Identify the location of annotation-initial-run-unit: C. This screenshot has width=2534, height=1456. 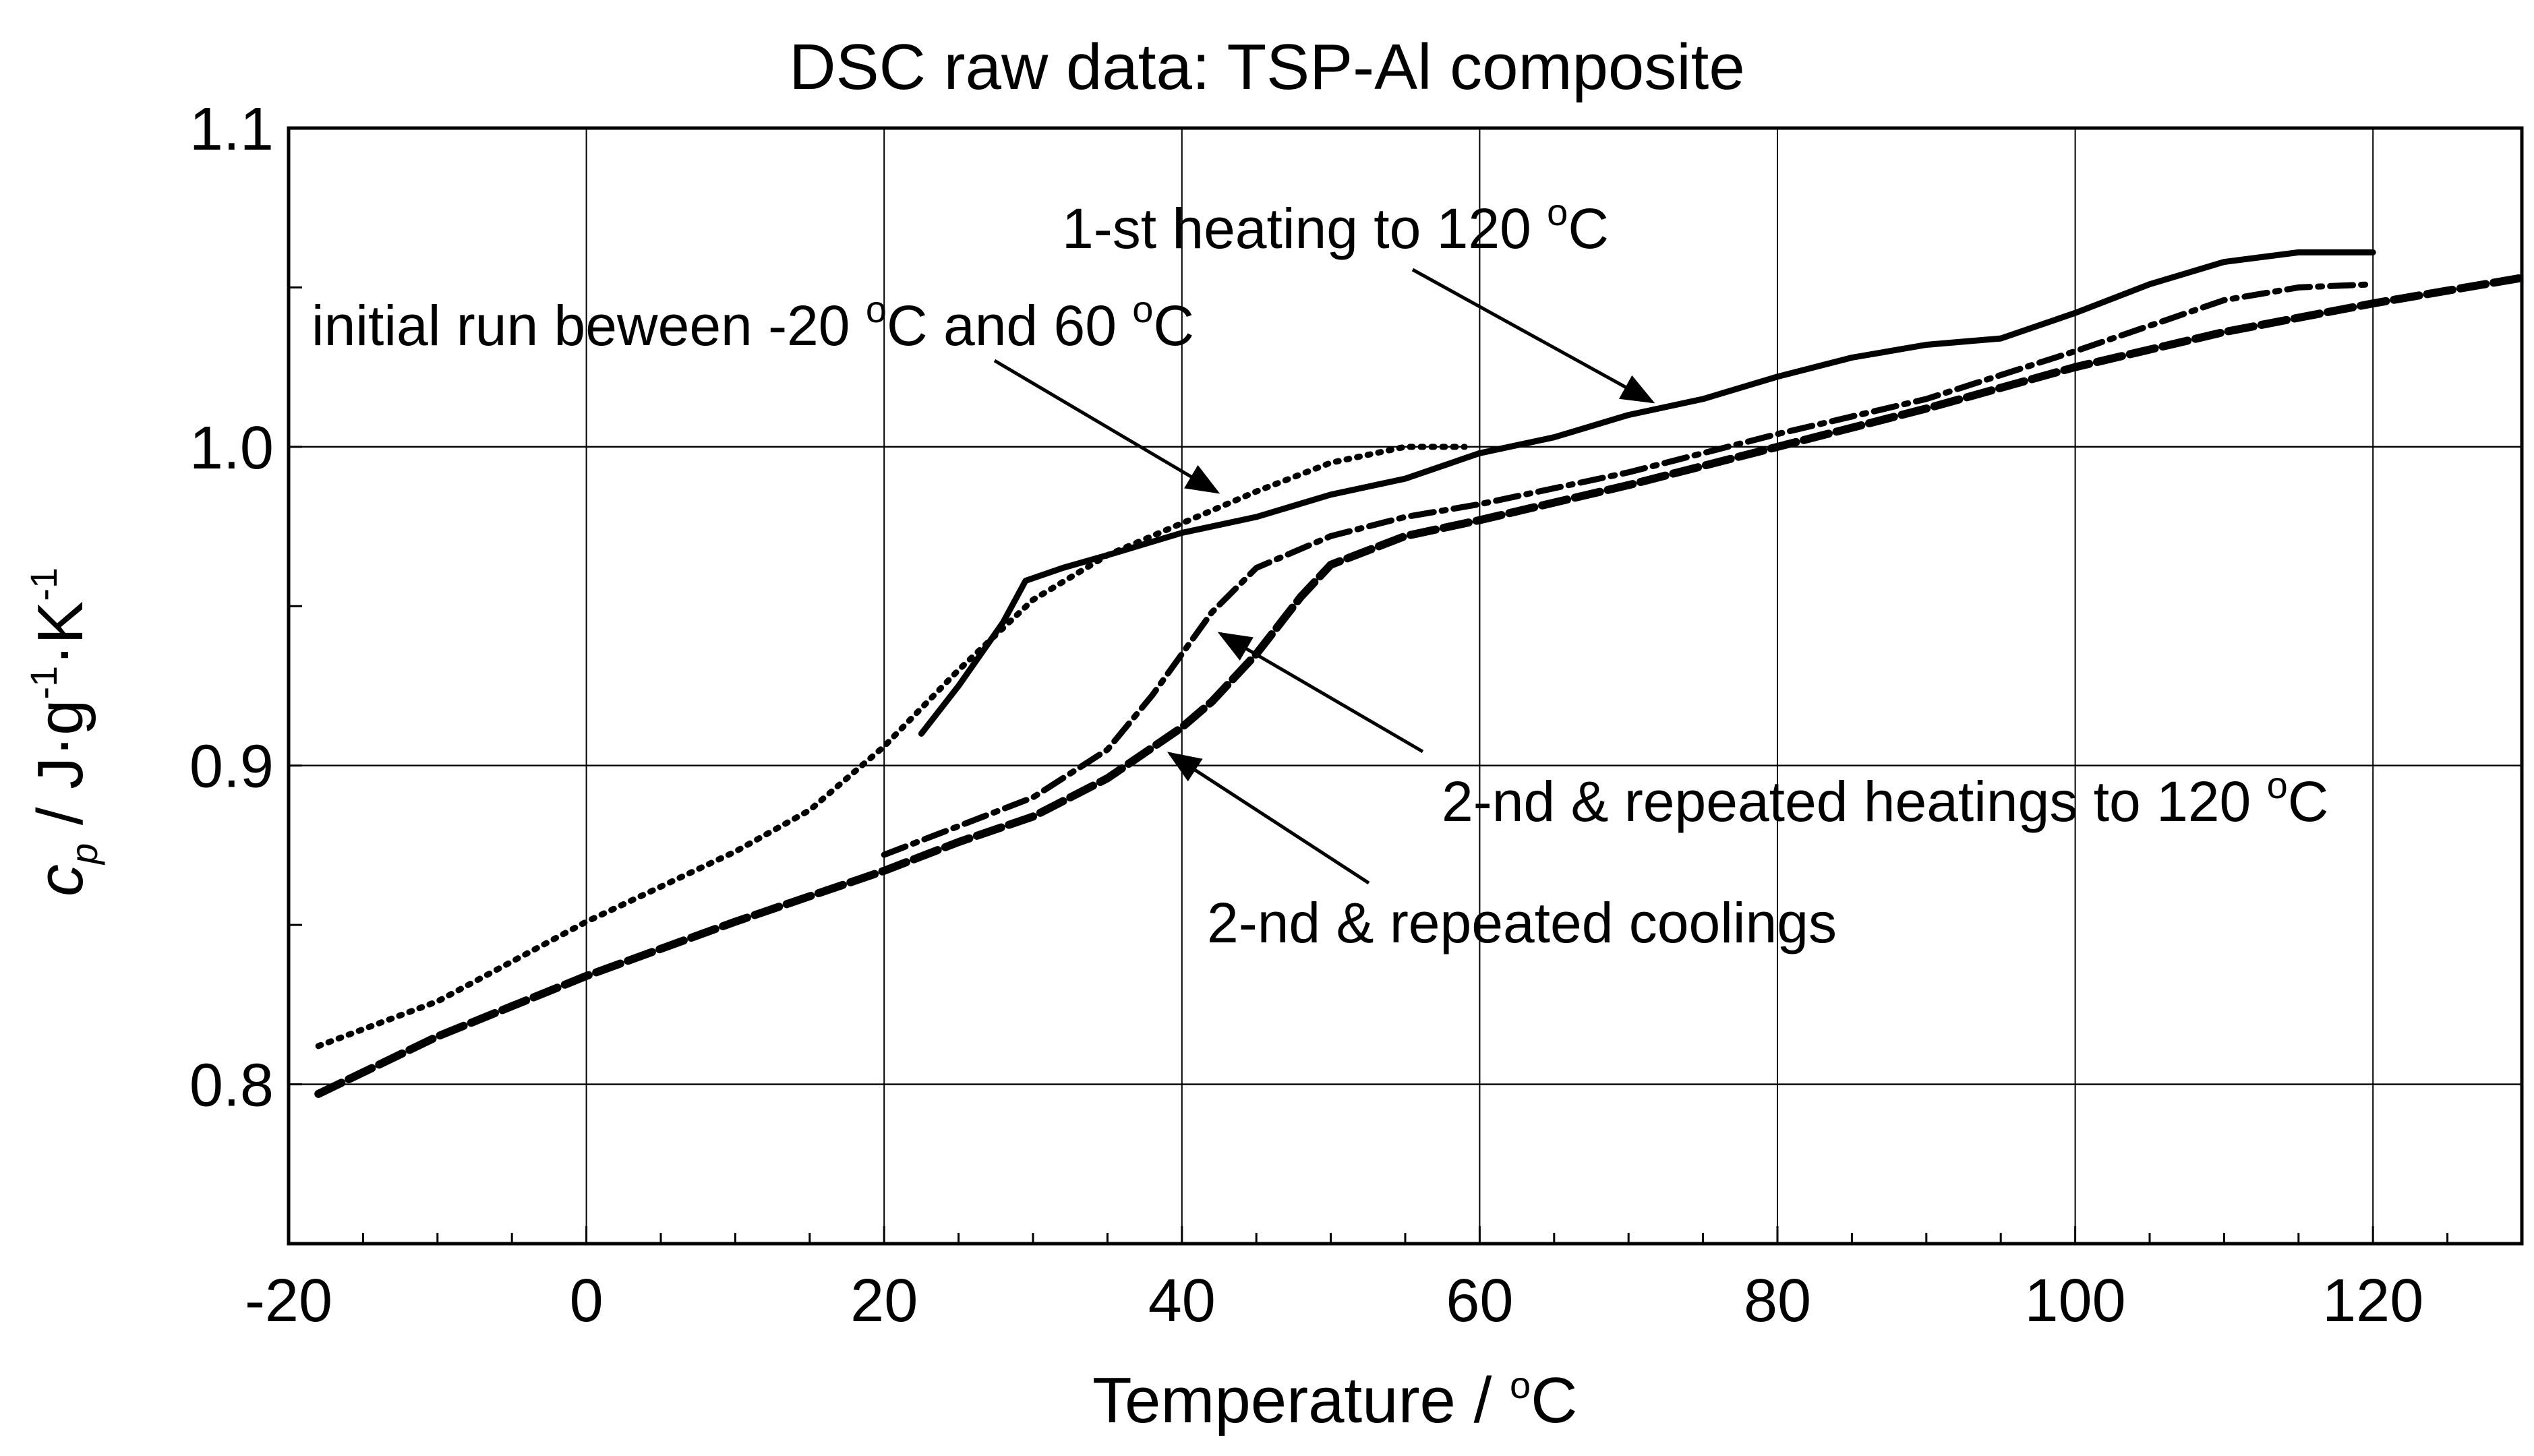
(1173, 325).